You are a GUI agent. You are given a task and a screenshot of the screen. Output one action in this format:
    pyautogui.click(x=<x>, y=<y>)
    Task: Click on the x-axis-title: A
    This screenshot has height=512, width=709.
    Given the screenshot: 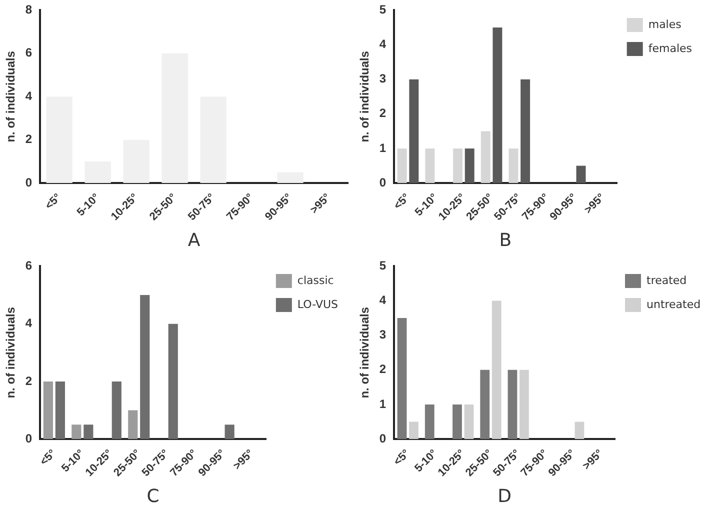 What is the action you would take?
    pyautogui.click(x=194, y=240)
    